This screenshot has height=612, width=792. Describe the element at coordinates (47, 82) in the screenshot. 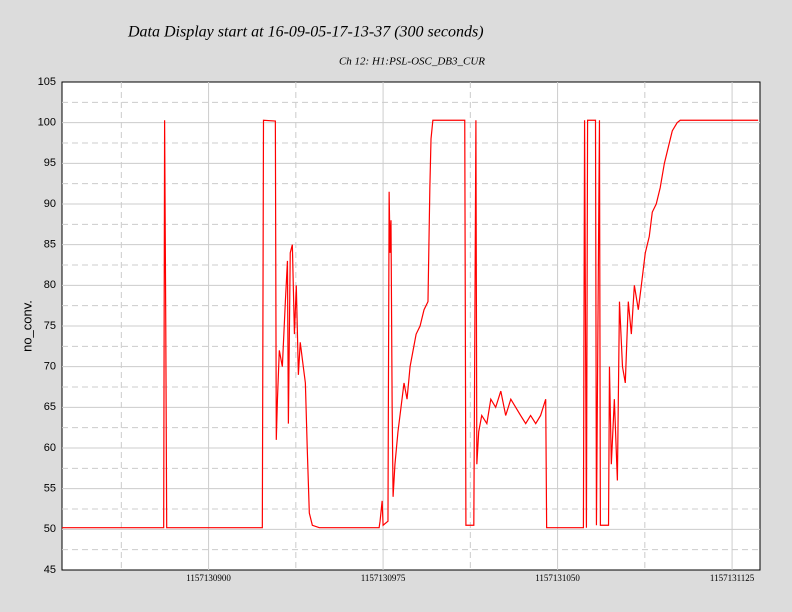

I see `y-tick-label: 105` at that location.